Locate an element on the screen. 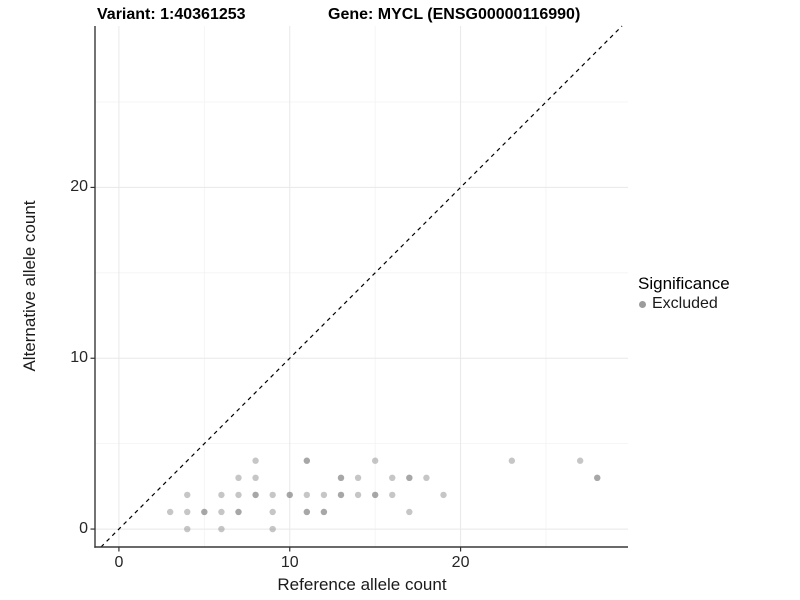 The width and height of the screenshot is (800, 600). x-axis-title: Reference allele count is located at coordinates (362, 584).